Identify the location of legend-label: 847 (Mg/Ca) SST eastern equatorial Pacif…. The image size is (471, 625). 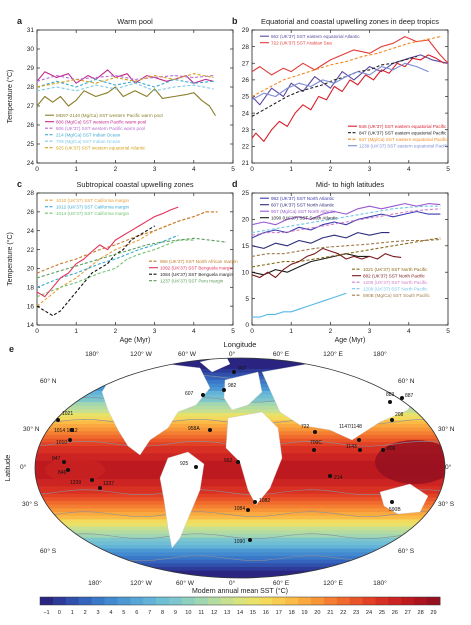
(403, 139).